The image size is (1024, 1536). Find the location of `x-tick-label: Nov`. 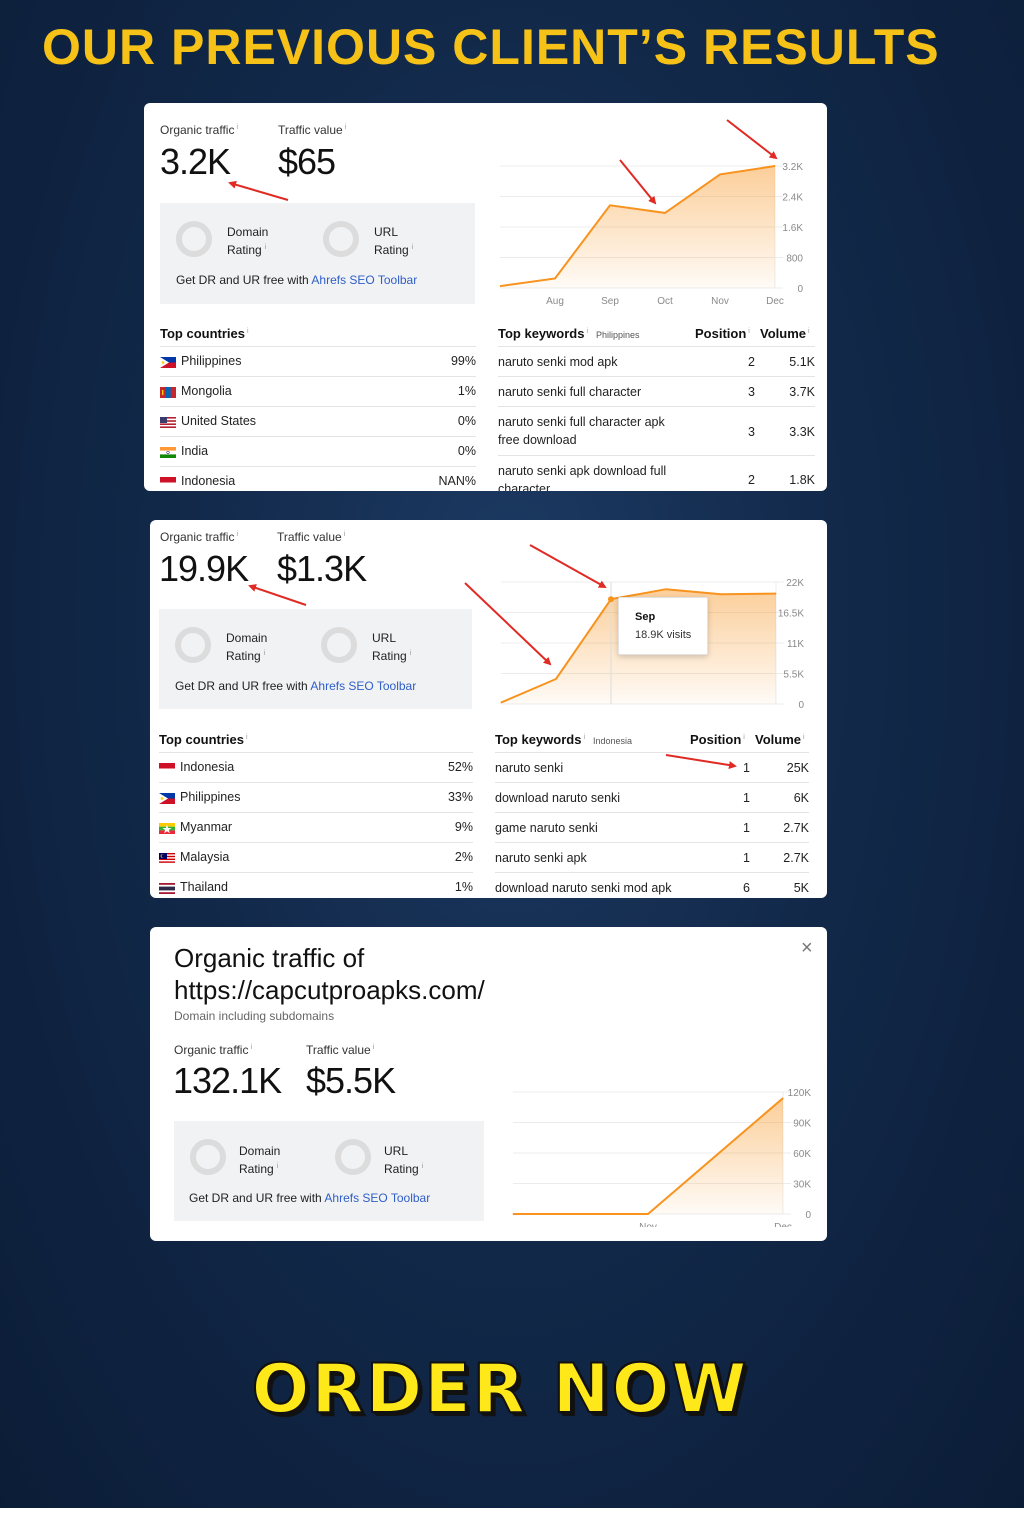

x-tick-label: Nov is located at coordinates (720, 301).